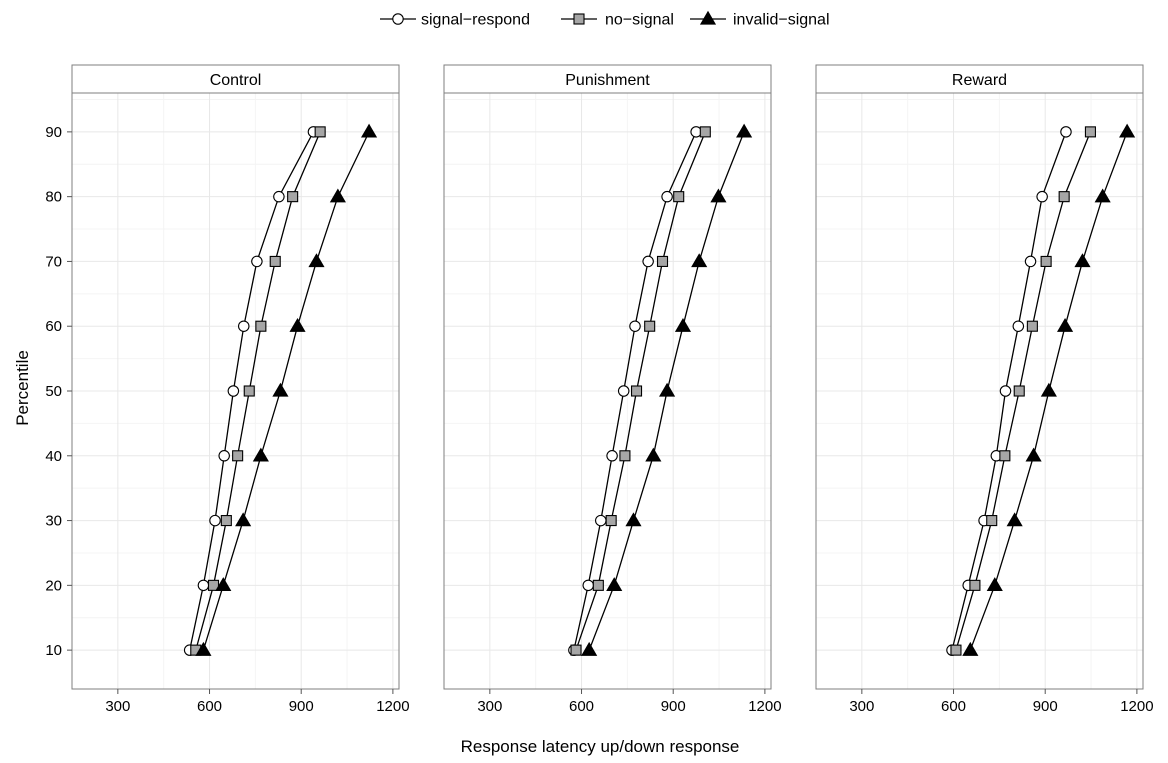 This screenshot has height=763, width=1168. Describe the element at coordinates (53, 261) in the screenshot. I see `y-tick-label: 70` at that location.